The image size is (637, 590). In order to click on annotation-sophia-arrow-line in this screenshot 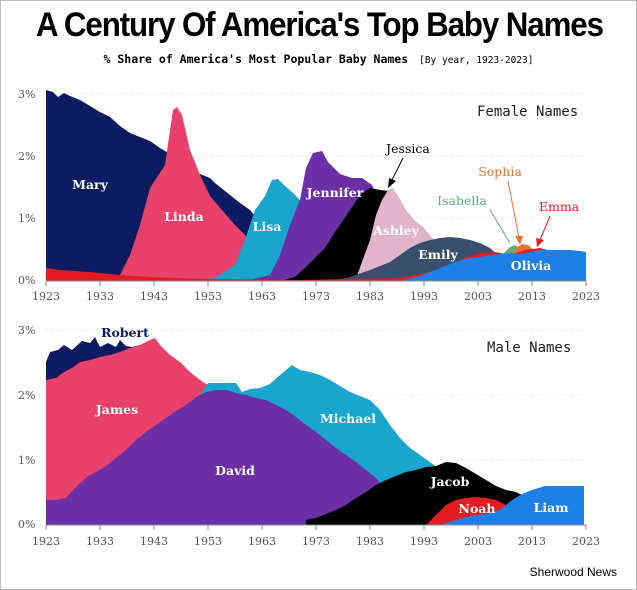, I will do `click(513, 209)`.